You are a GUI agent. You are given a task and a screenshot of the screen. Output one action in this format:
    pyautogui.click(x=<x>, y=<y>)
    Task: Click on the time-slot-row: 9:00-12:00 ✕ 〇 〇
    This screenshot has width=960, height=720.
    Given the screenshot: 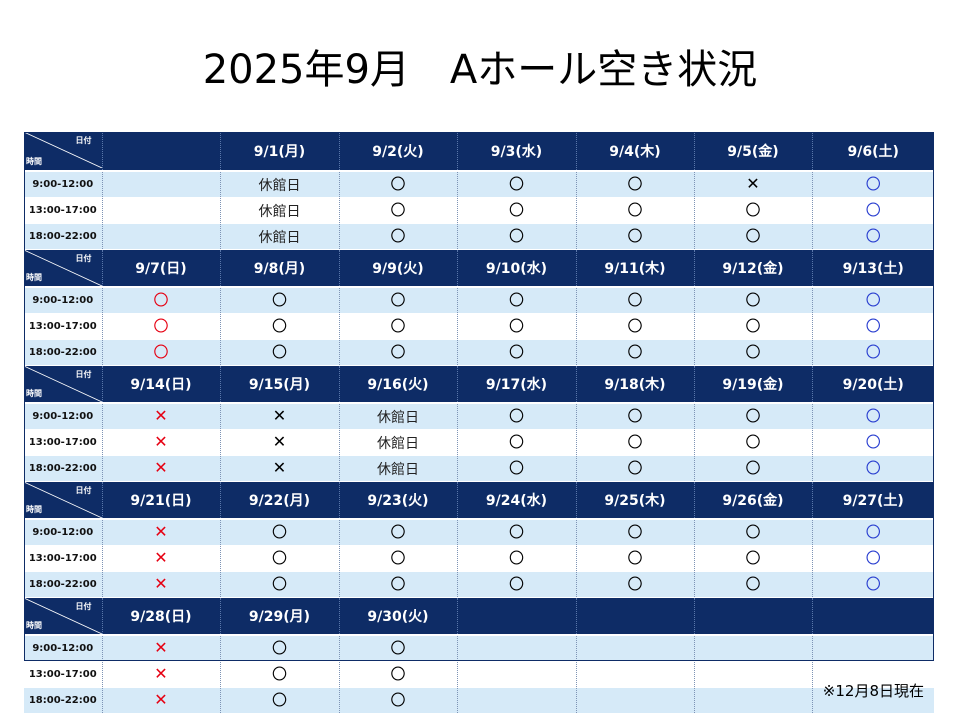 What is the action you would take?
    pyautogui.click(x=479, y=648)
    